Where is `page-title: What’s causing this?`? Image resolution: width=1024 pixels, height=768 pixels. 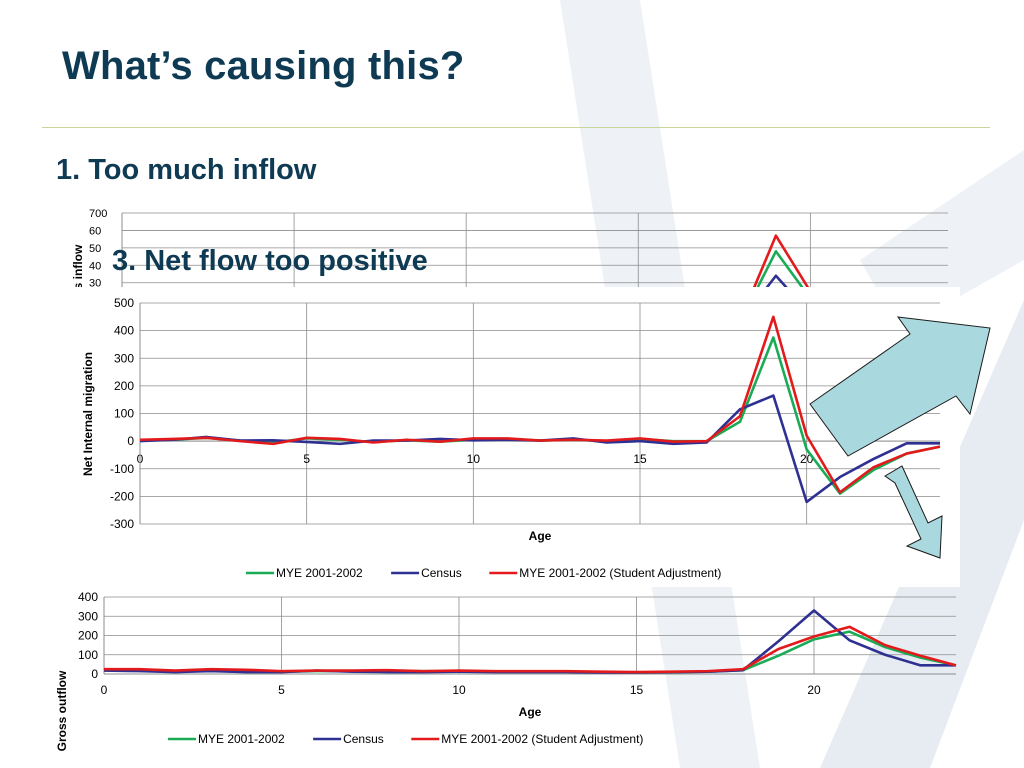
page-title: What’s causing this? is located at coordinates (263, 66).